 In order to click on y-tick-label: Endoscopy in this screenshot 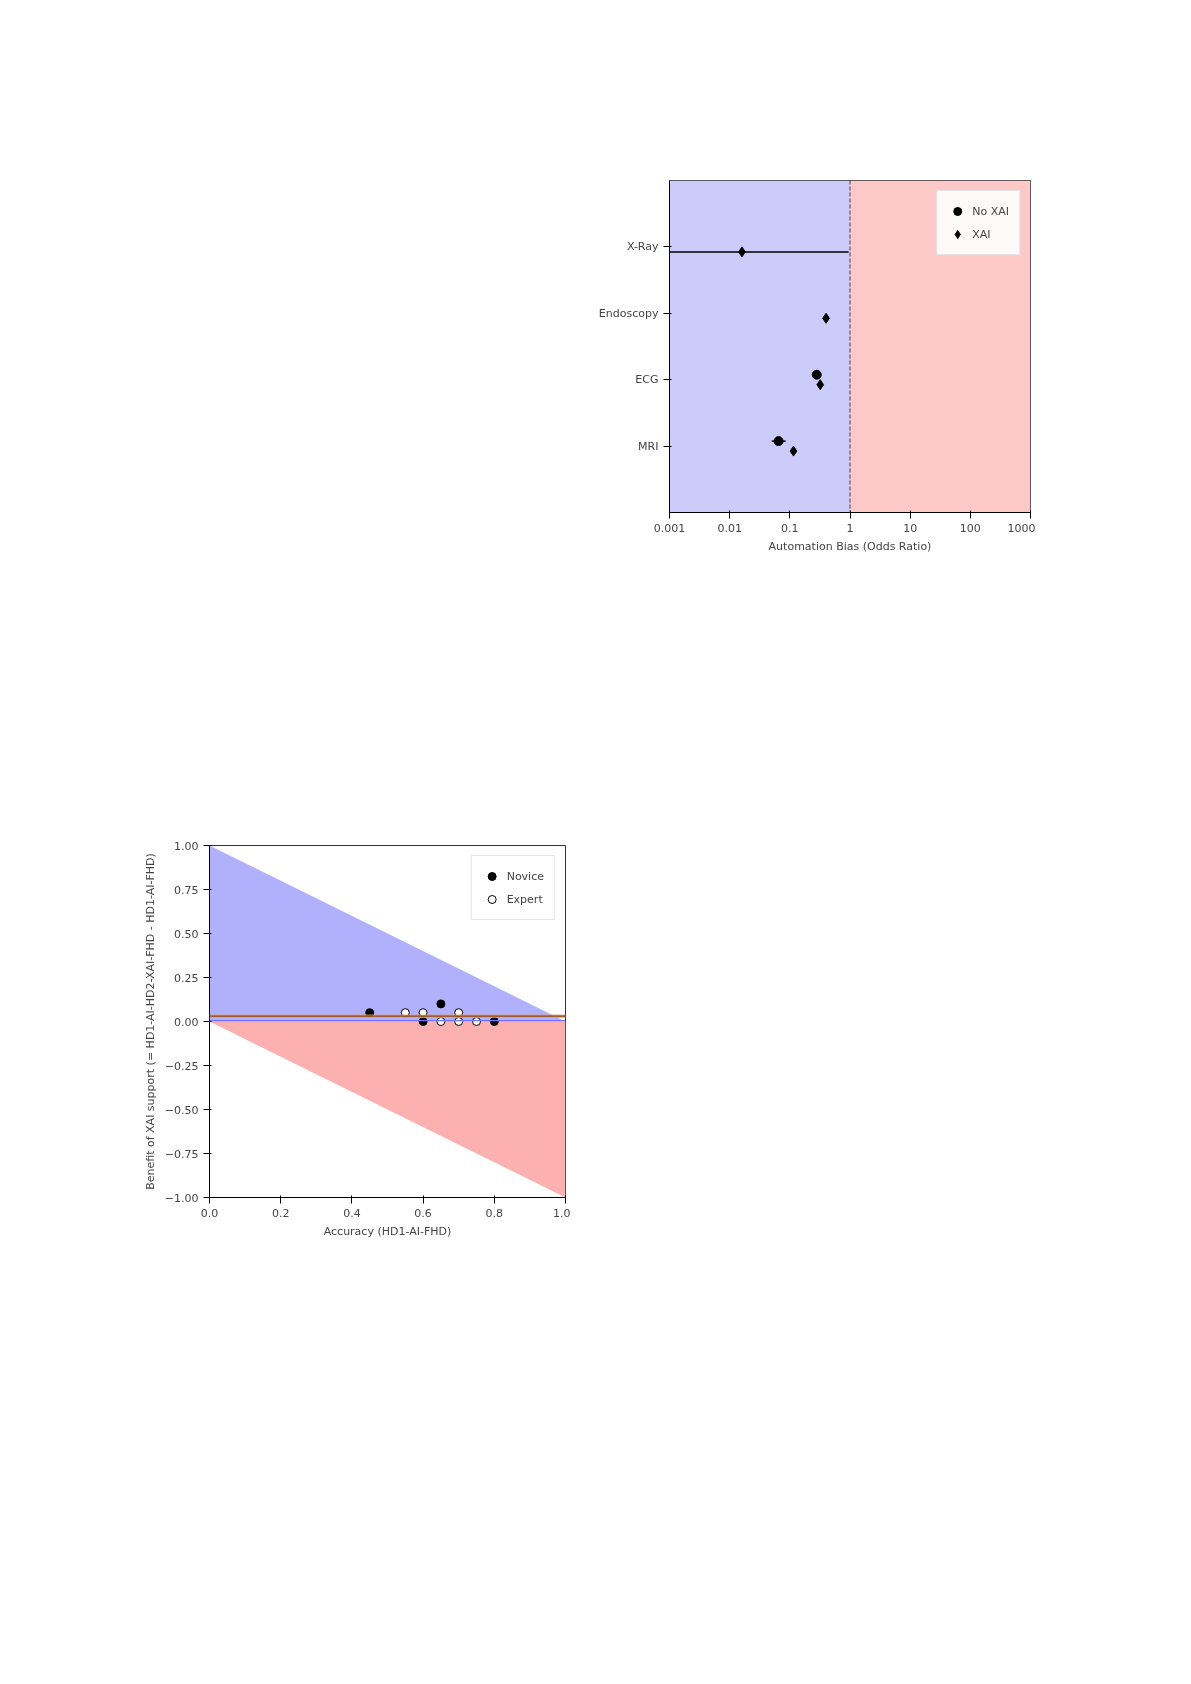, I will do `click(628, 313)`.